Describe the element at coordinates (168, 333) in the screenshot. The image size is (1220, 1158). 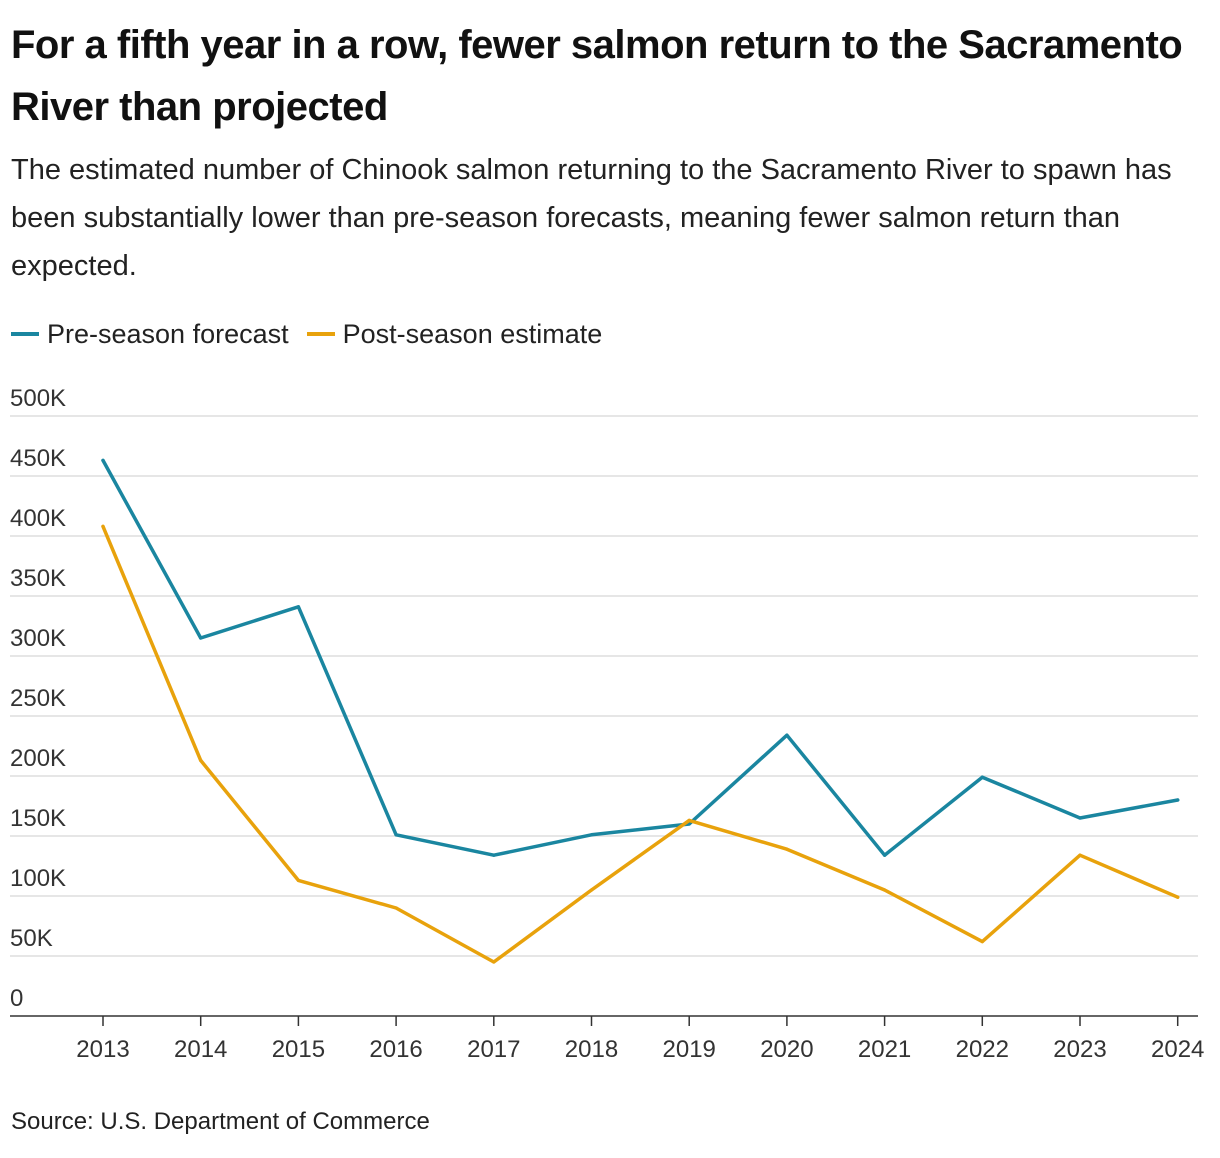
I see `legend-label-forecast: Pre-season forecast` at that location.